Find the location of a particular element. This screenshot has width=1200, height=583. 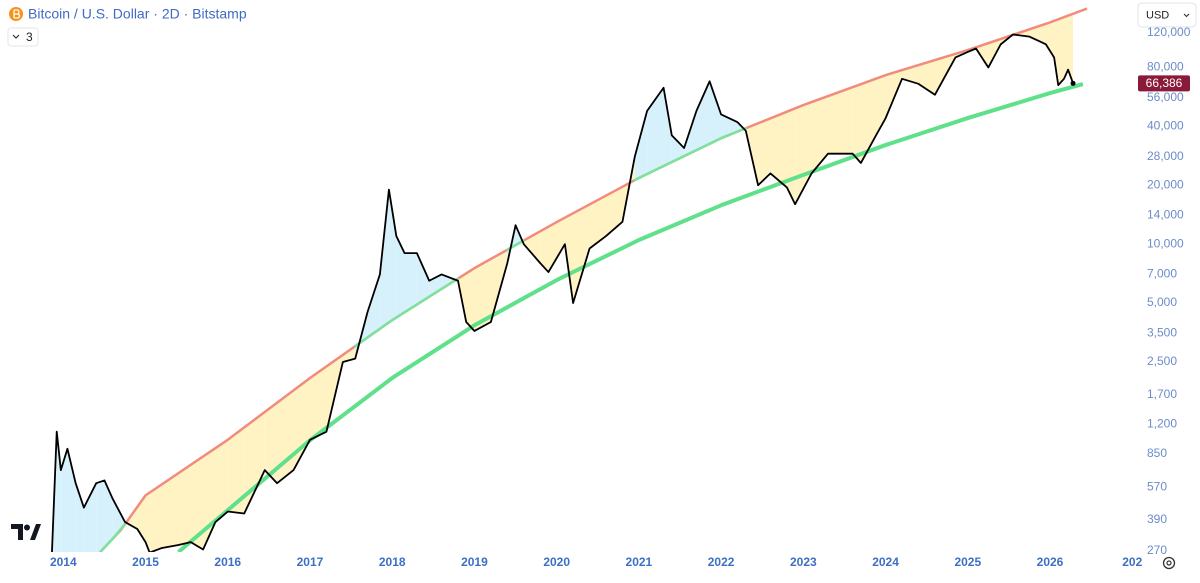

y-tick-label: 40,000 is located at coordinates (1165, 126).